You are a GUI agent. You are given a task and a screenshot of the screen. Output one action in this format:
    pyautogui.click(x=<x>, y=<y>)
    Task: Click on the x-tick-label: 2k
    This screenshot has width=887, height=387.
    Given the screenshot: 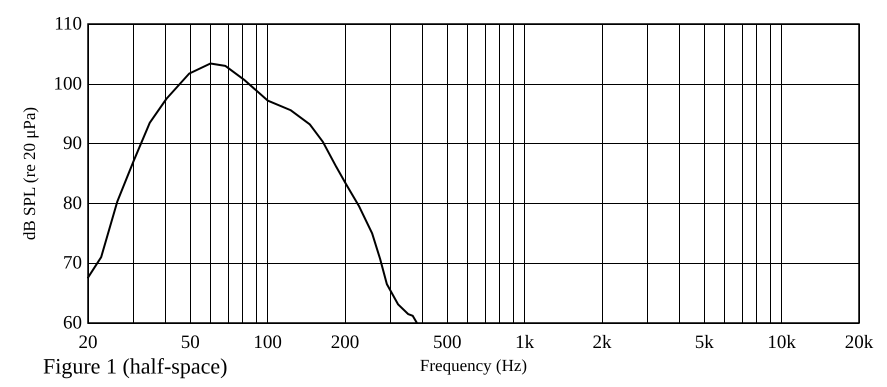 What is the action you would take?
    pyautogui.click(x=602, y=342)
    